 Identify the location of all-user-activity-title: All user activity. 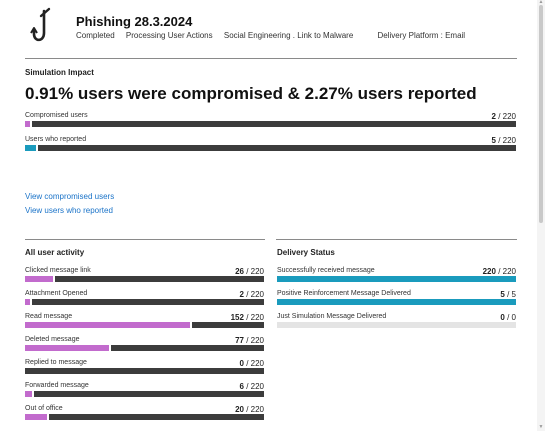
(55, 252).